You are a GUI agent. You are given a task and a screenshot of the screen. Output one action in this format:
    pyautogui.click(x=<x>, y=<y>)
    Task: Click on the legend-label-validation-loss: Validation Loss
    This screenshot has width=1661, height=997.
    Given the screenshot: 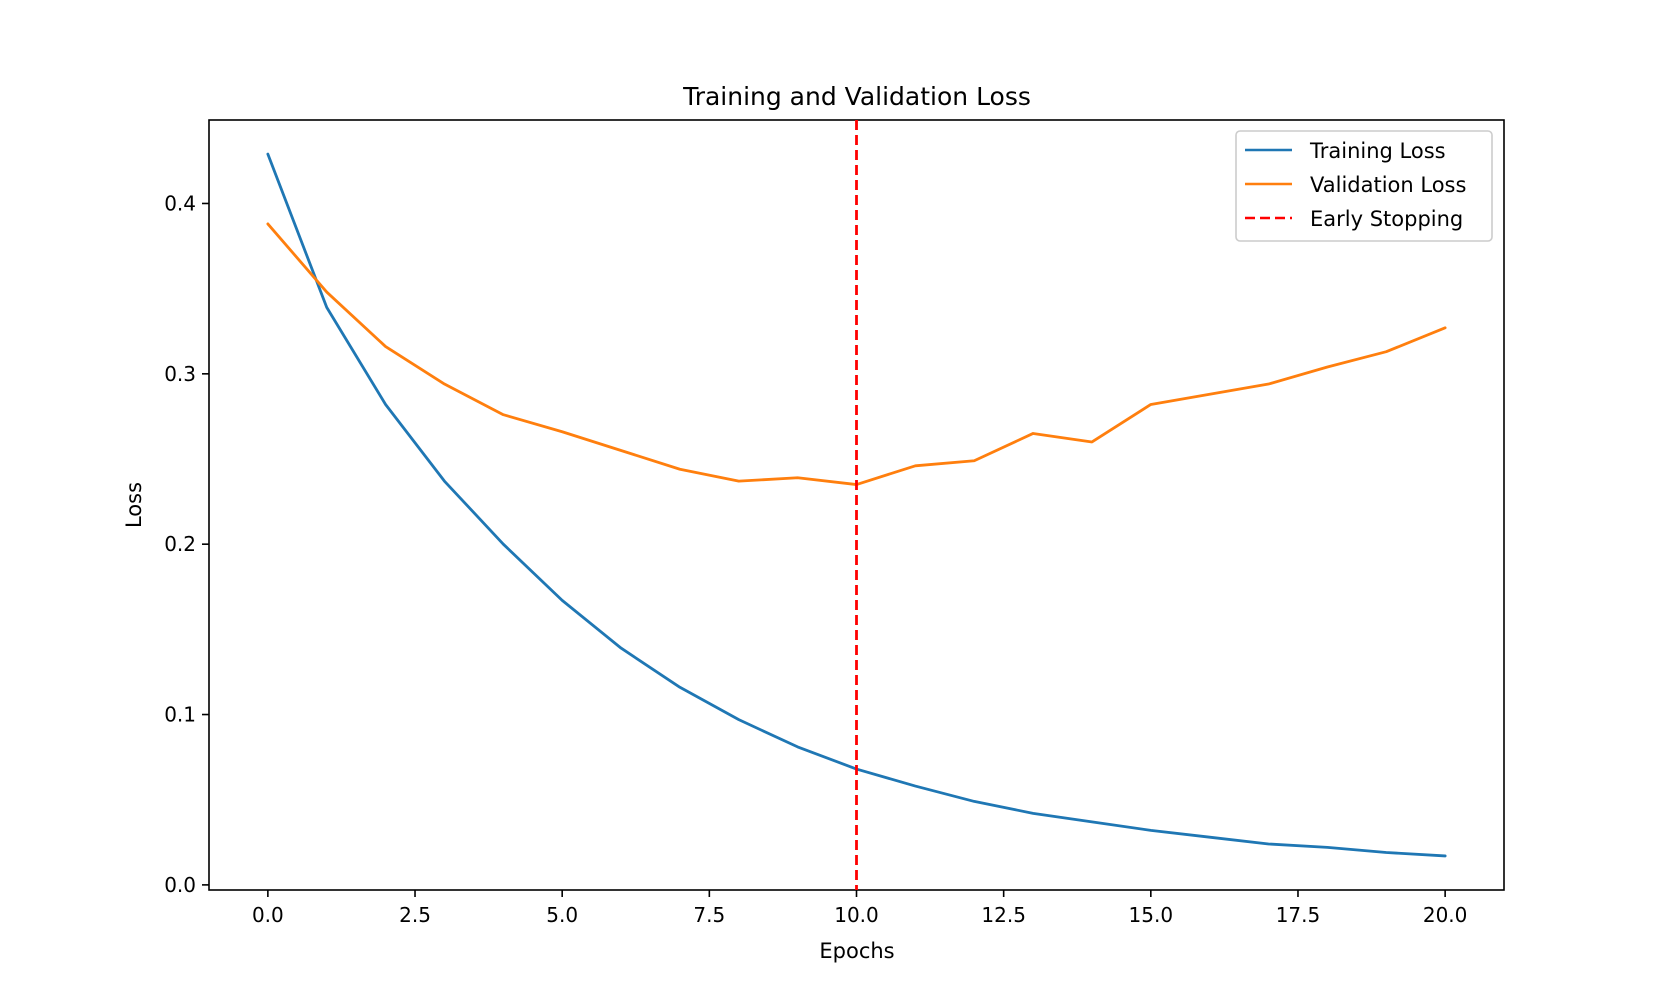 What is the action you would take?
    pyautogui.click(x=1388, y=185)
    